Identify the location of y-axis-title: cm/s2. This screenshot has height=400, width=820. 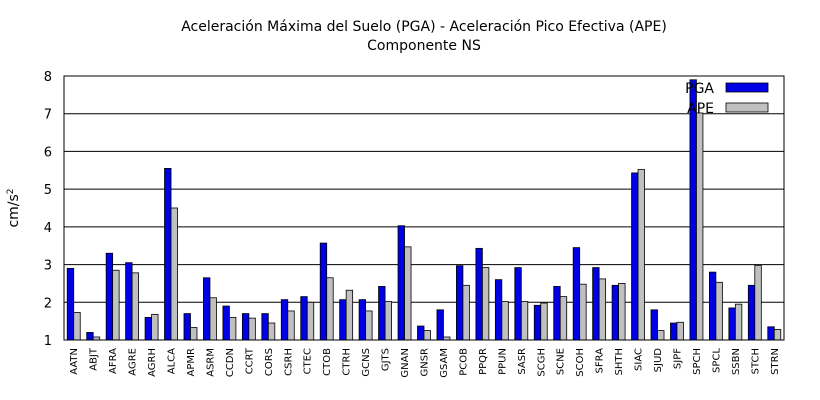
(14, 207).